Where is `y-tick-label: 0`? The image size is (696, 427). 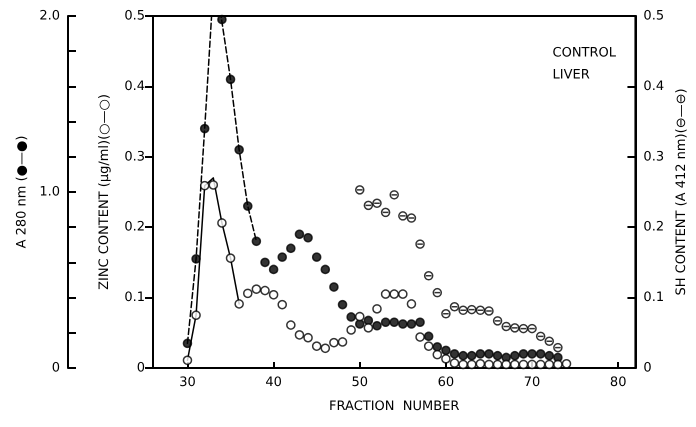
y-tick-label: 0 is located at coordinates (140, 368).